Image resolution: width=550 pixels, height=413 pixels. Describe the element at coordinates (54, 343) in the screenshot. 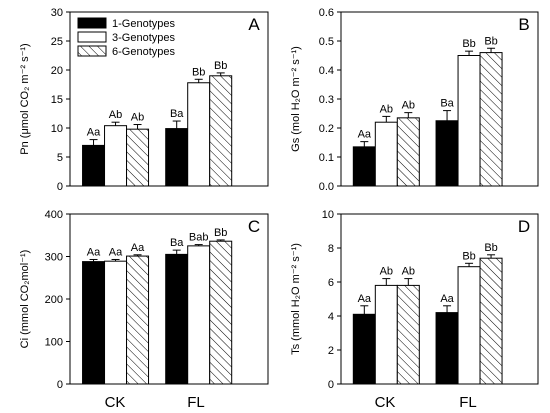

I see `y-tick-label: 100` at that location.